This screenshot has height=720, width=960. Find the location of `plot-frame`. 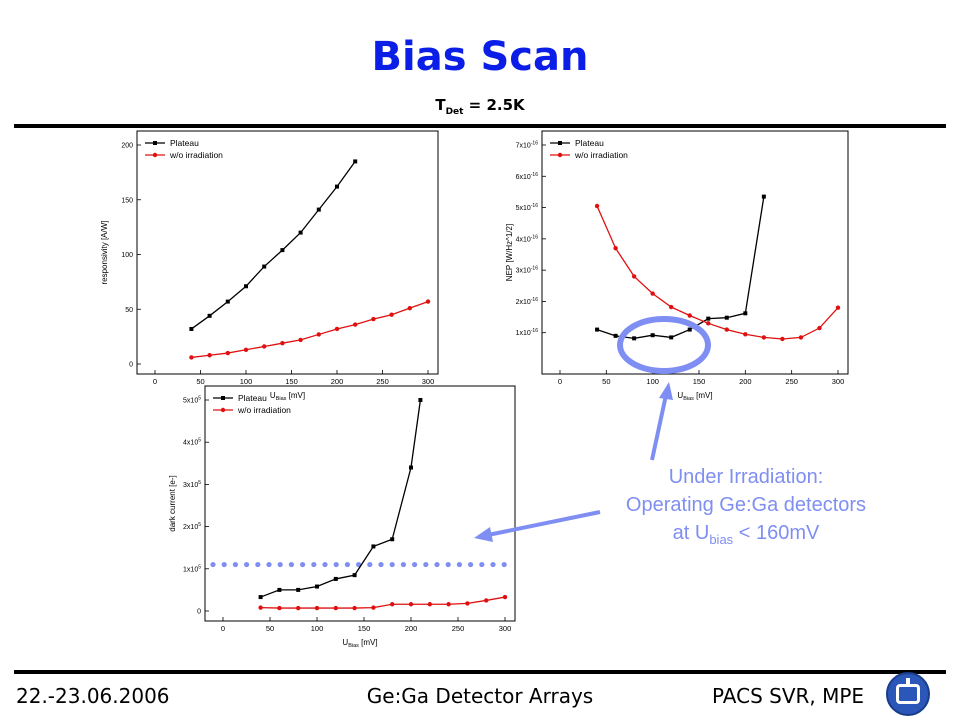

plot-frame is located at coordinates (695, 252).